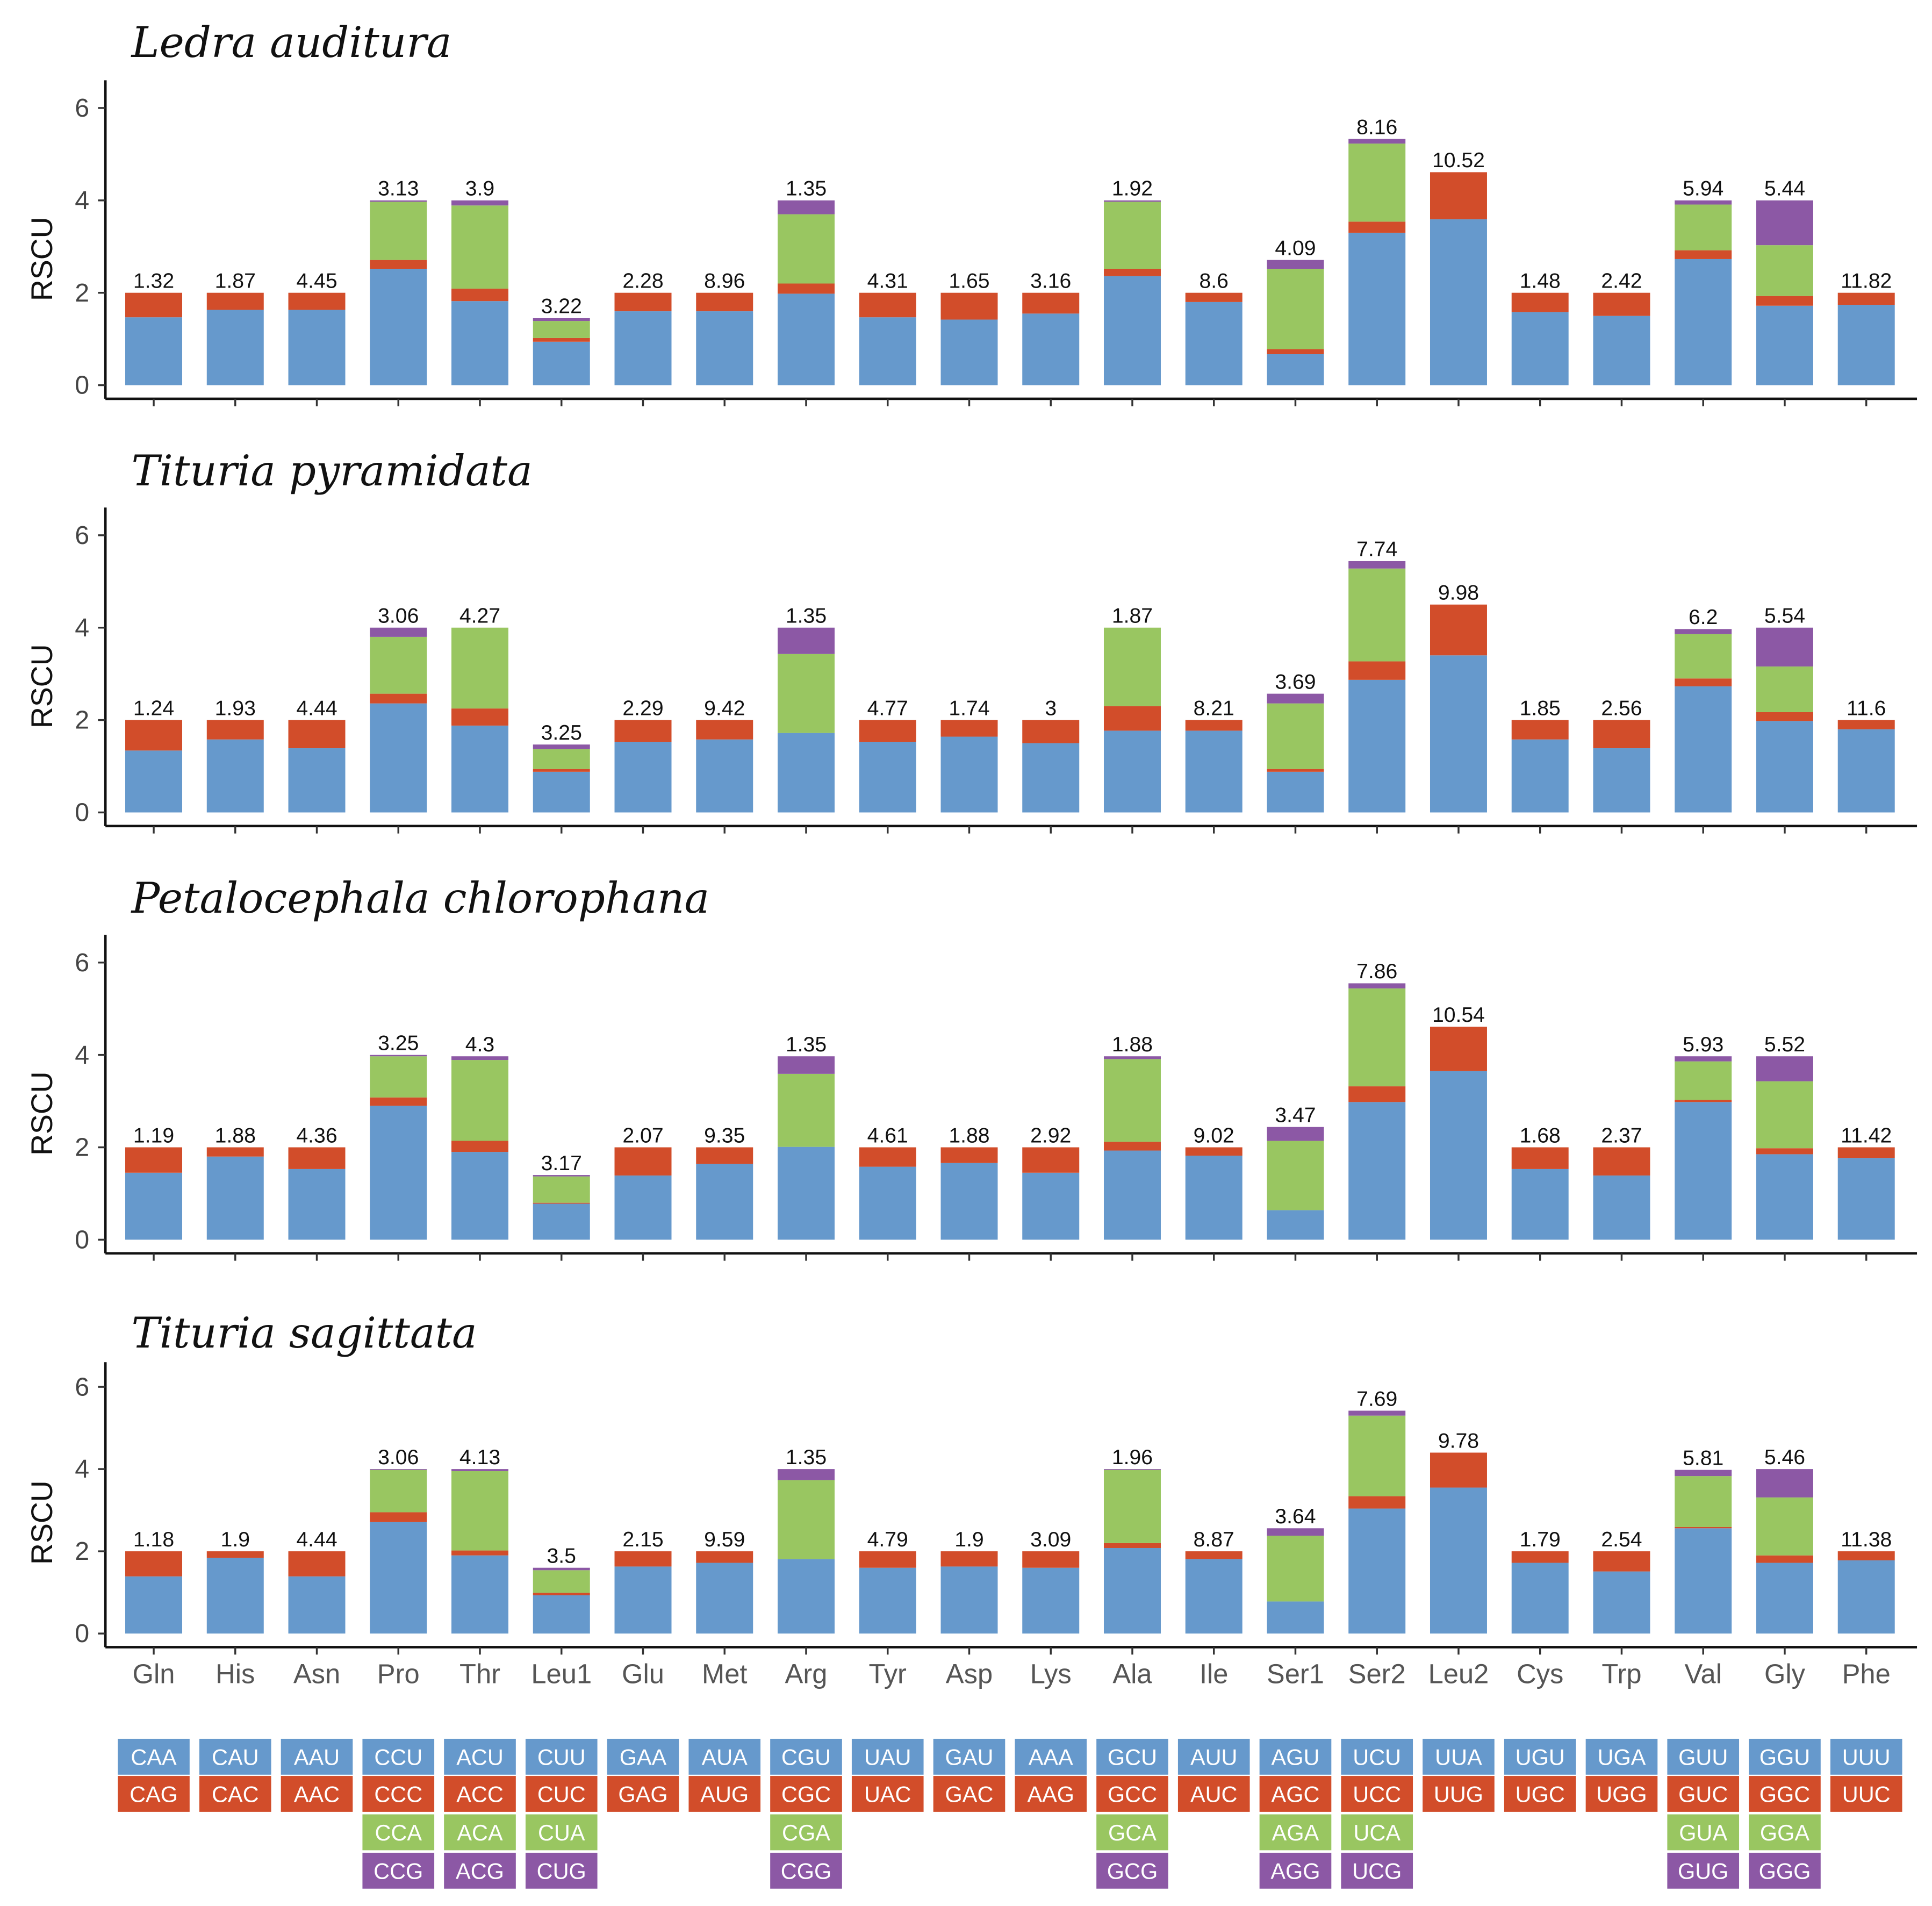  What do you see at coordinates (642, 1794) in the screenshot?
I see `codon-label: GAG` at bounding box center [642, 1794].